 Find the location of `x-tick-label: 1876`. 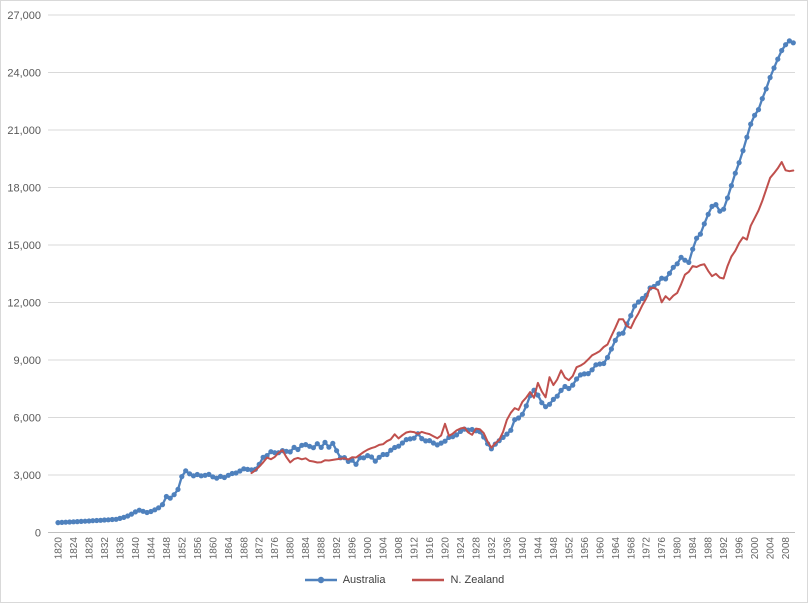

x-tick-label: 1876 is located at coordinates (275, 548).